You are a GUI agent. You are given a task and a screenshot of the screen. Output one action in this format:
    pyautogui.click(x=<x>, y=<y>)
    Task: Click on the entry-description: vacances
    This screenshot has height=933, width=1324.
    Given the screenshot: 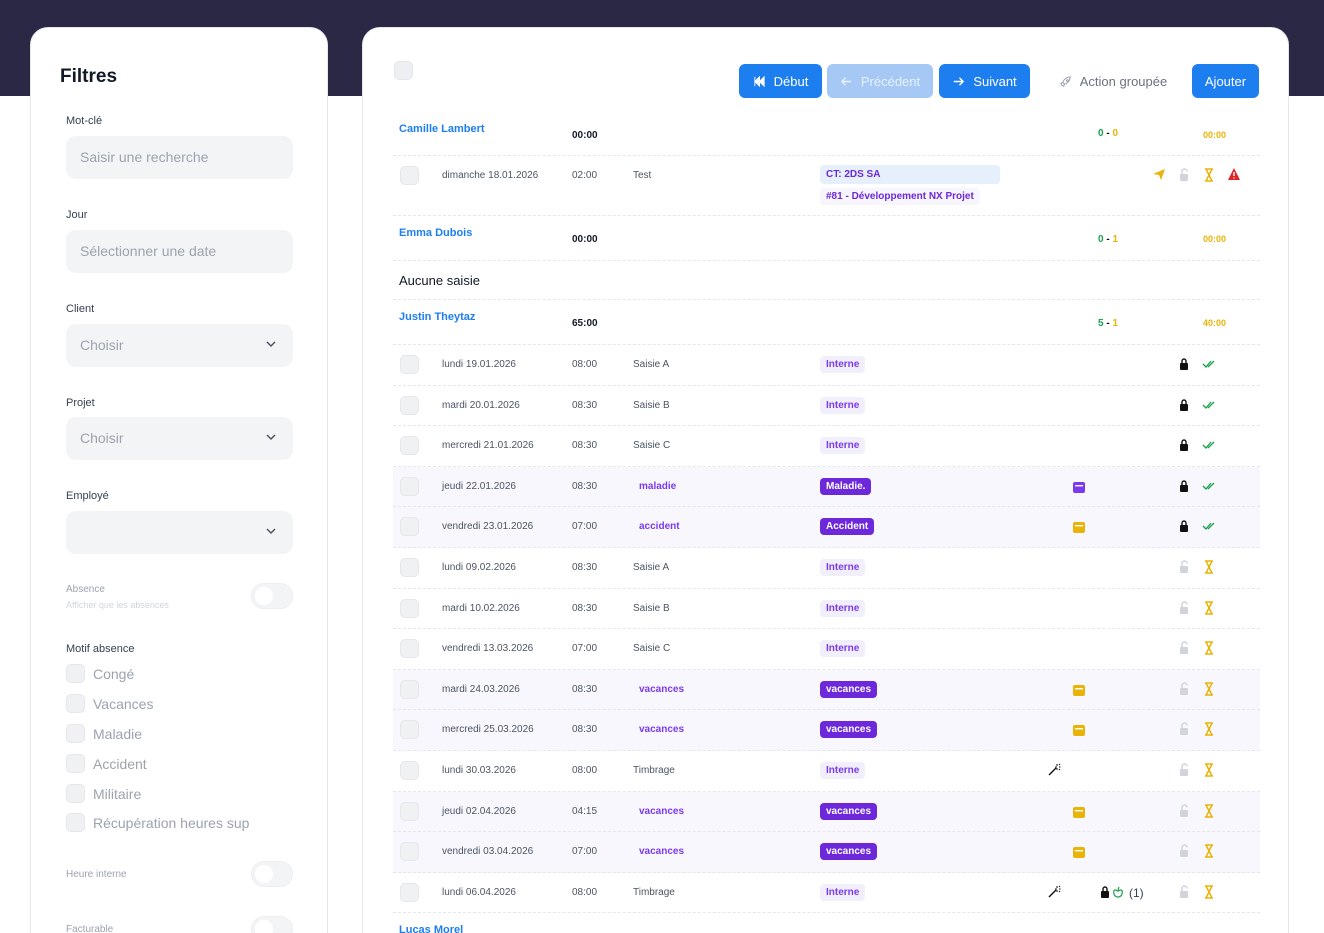 What is the action you would take?
    pyautogui.click(x=662, y=689)
    